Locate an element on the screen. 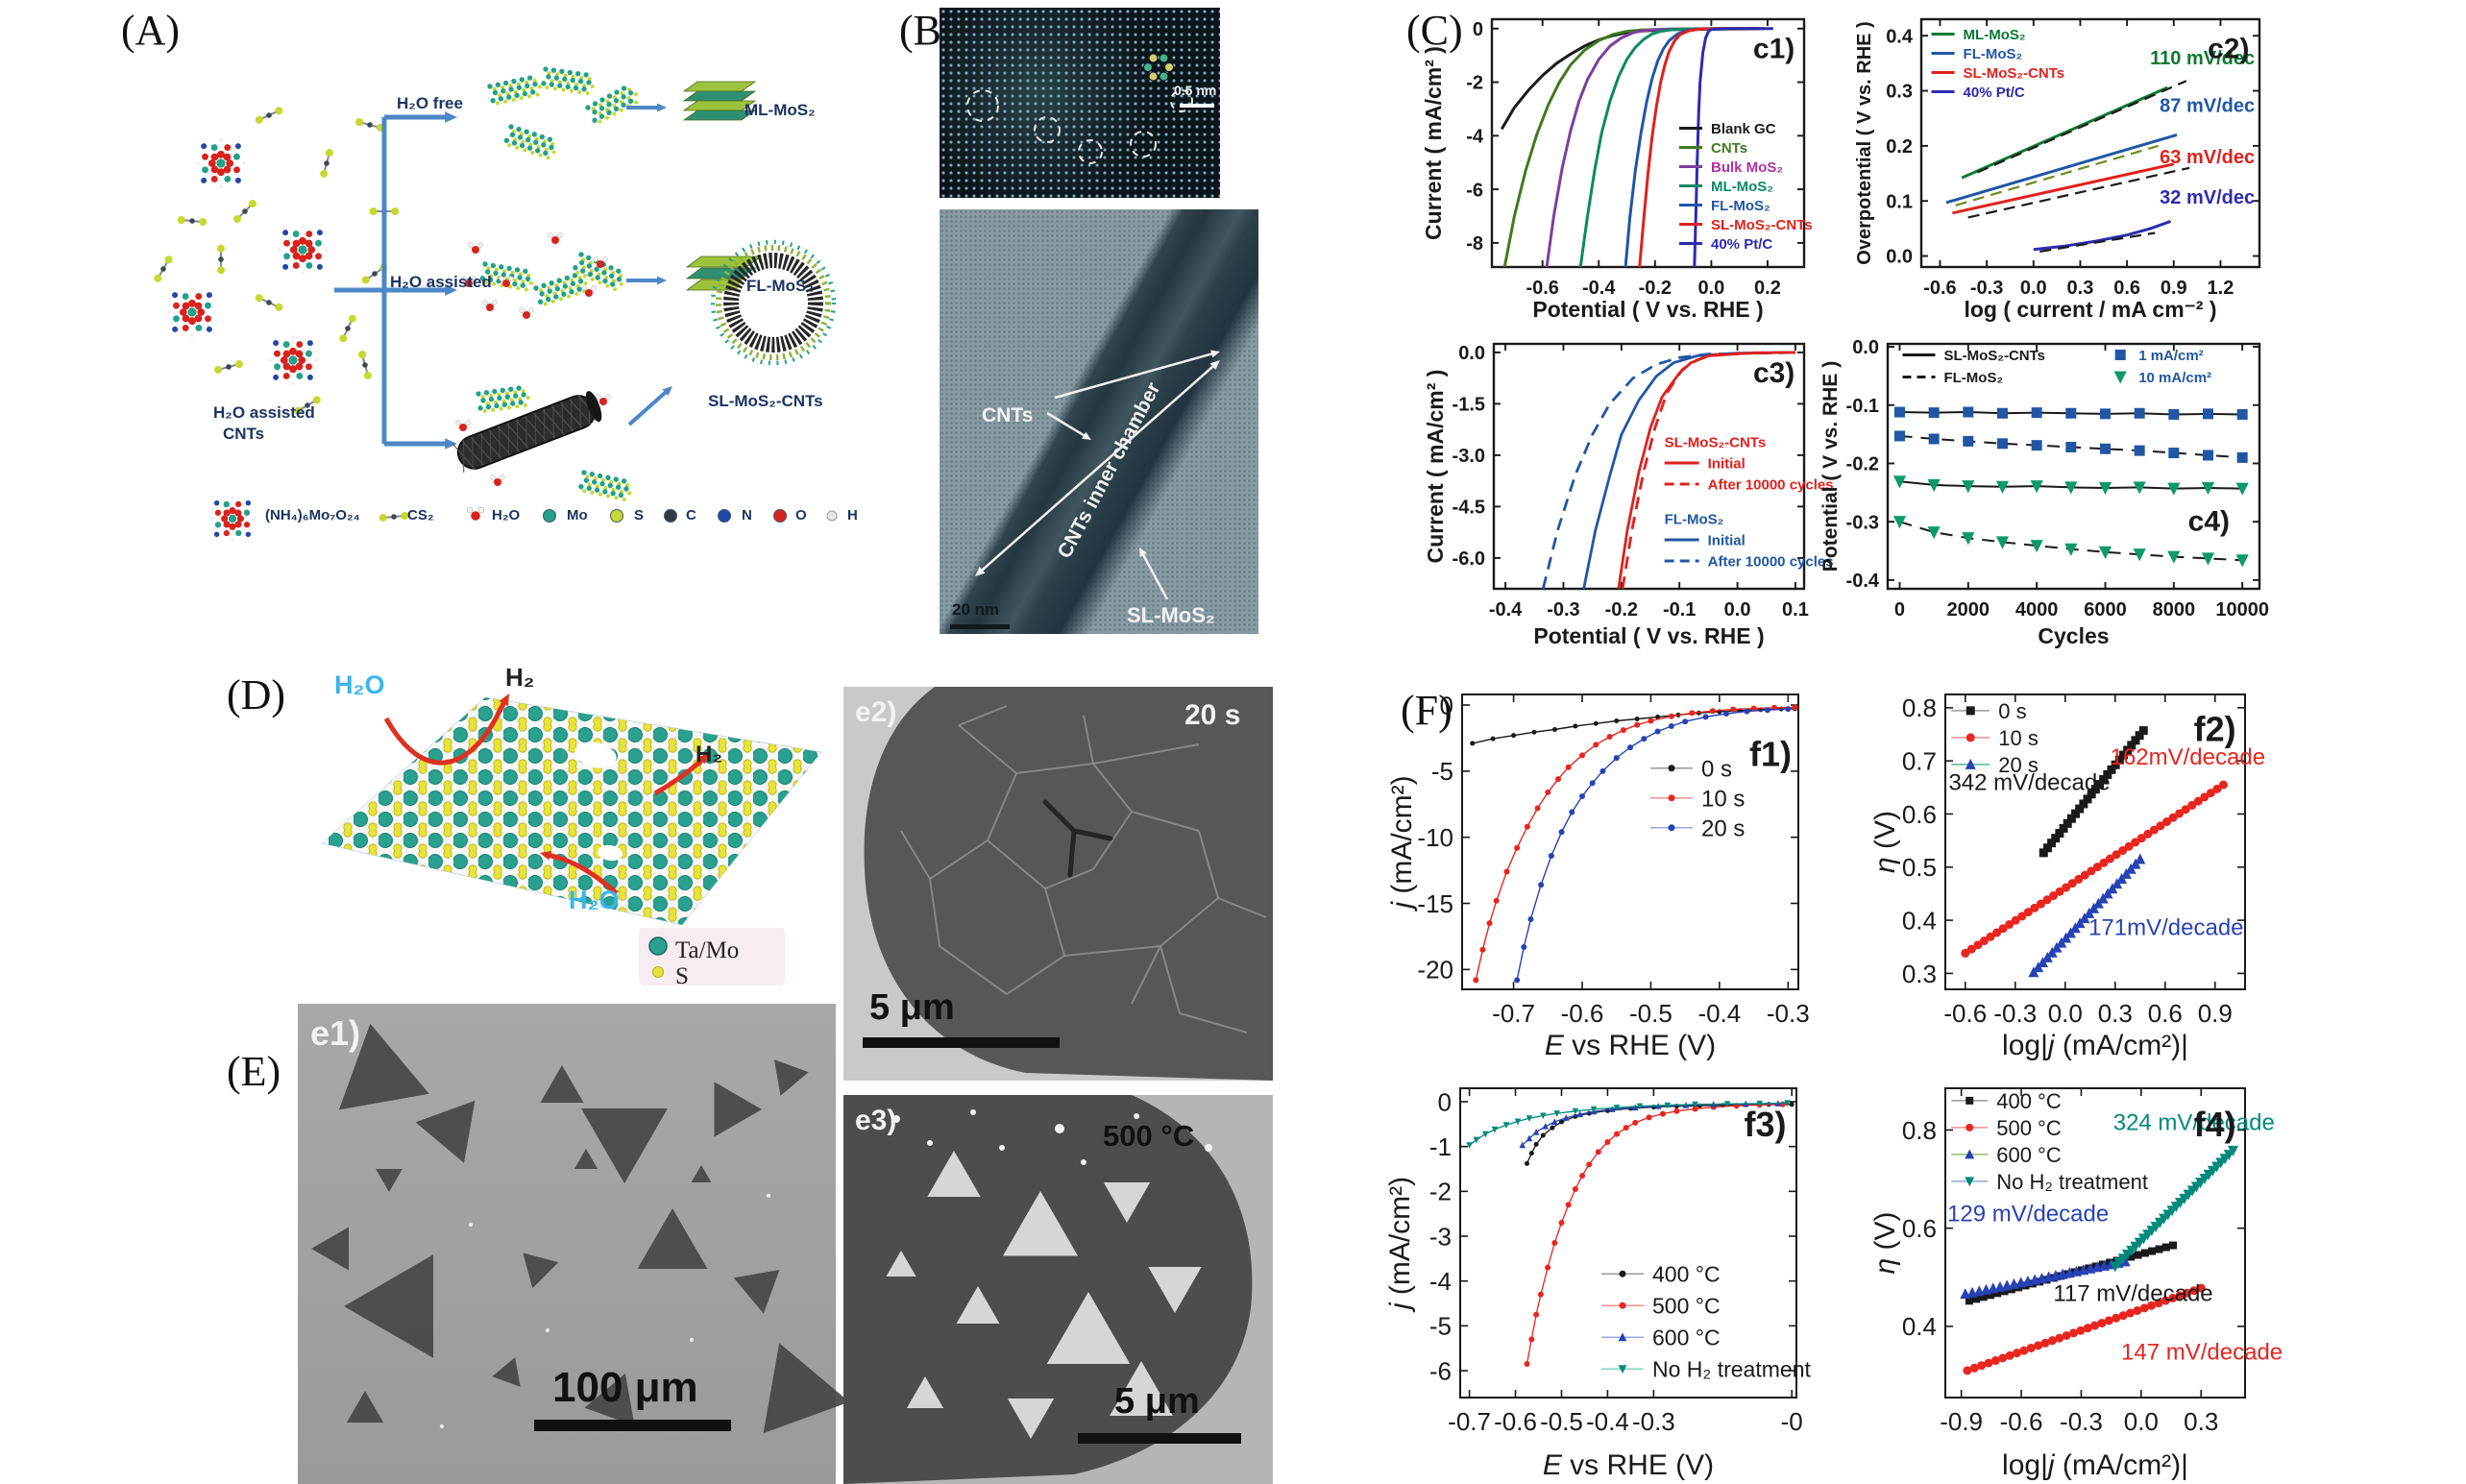 The image size is (2466, 1484). y-tick-label: 0.2 is located at coordinates (1900, 147).